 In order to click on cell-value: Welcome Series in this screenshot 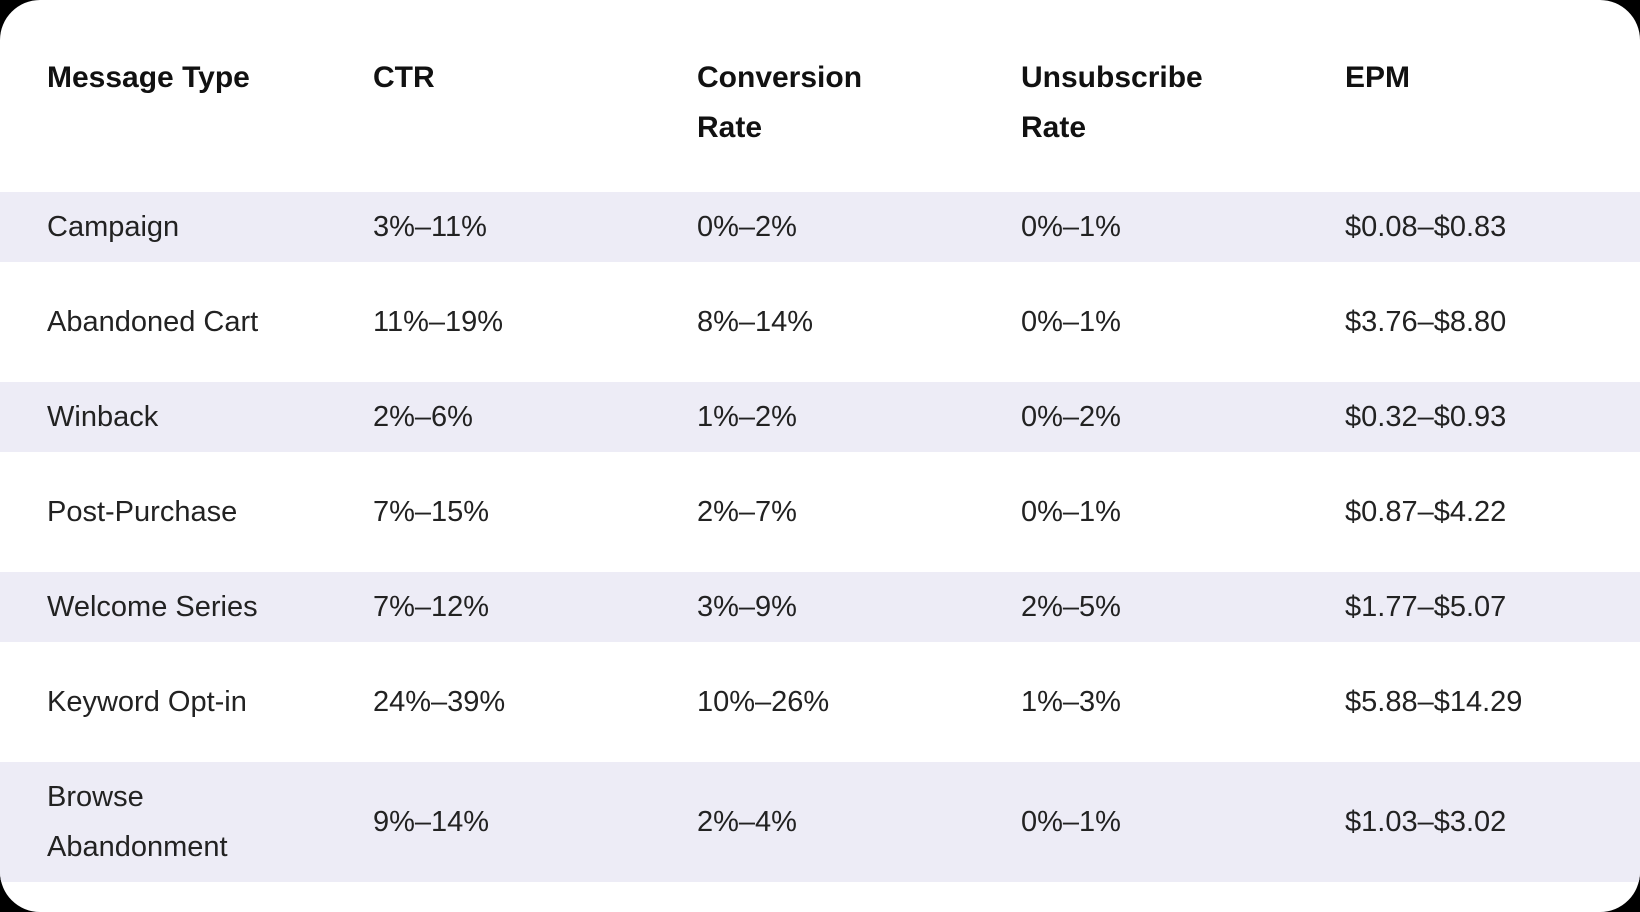, I will do `click(152, 607)`.